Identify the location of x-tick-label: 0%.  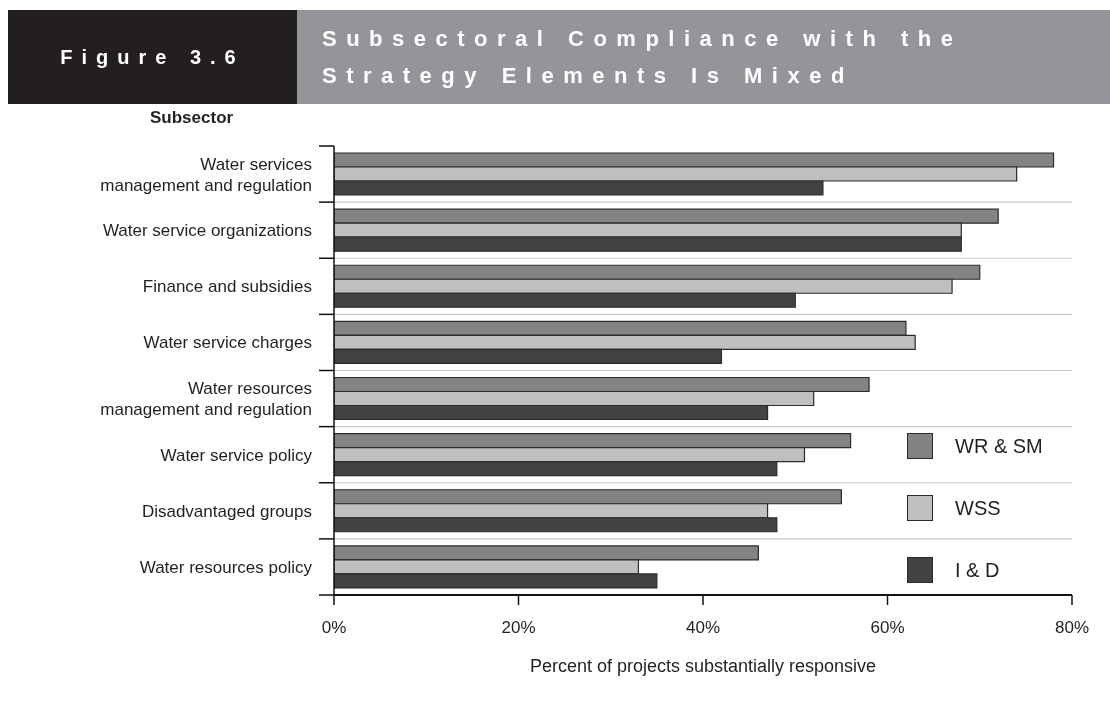
(334, 628).